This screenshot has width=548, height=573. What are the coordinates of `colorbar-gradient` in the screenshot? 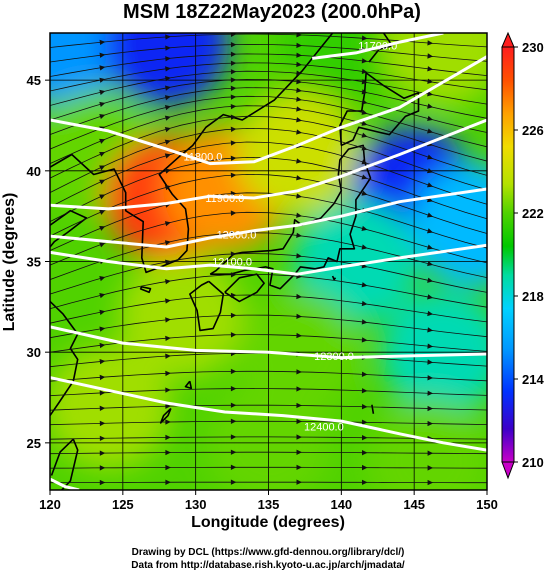 It's located at (508, 254).